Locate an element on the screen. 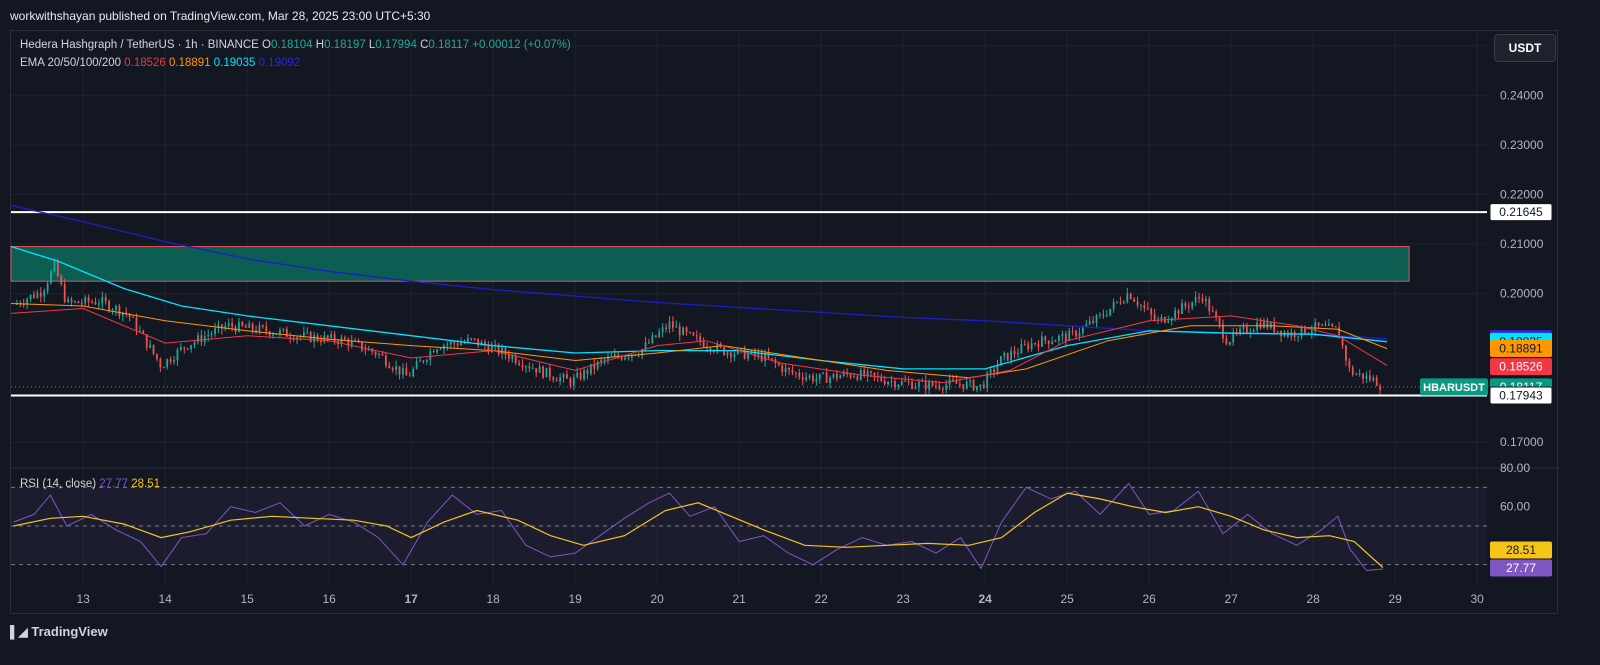 The height and width of the screenshot is (665, 1600). time-tick-label: 18 is located at coordinates (493, 599).